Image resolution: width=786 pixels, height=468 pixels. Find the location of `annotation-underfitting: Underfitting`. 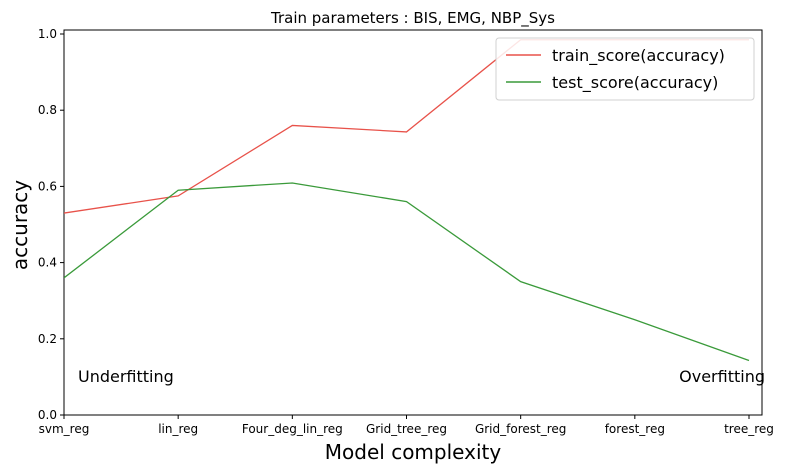

annotation-underfitting: Underfitting is located at coordinates (126, 376).